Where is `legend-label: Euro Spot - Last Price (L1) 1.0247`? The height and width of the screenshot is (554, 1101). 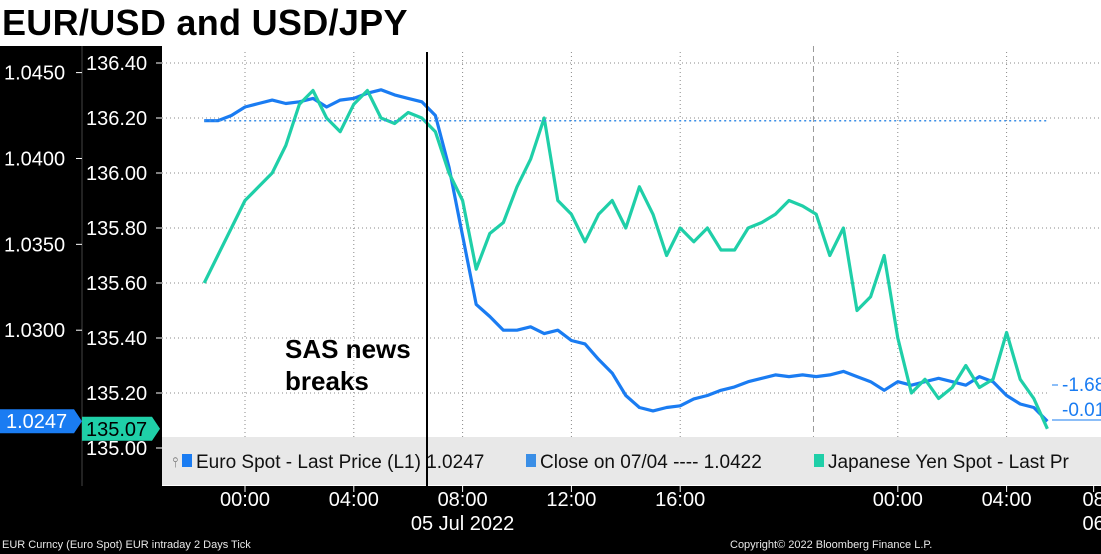 legend-label: Euro Spot - Last Price (L1) 1.0247 is located at coordinates (340, 462).